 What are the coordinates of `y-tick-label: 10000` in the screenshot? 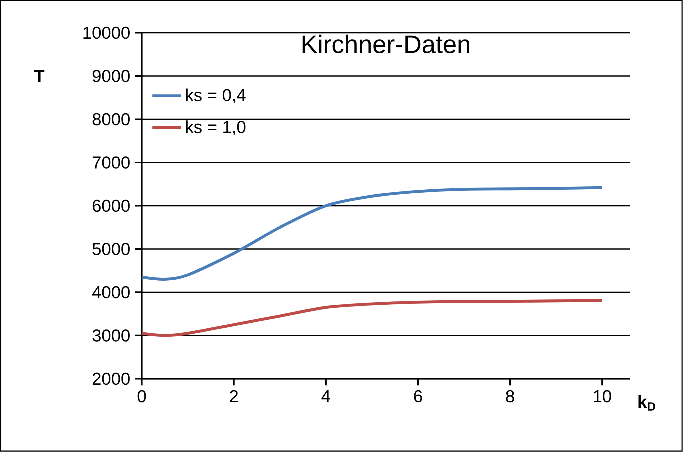 It's located at (107, 33).